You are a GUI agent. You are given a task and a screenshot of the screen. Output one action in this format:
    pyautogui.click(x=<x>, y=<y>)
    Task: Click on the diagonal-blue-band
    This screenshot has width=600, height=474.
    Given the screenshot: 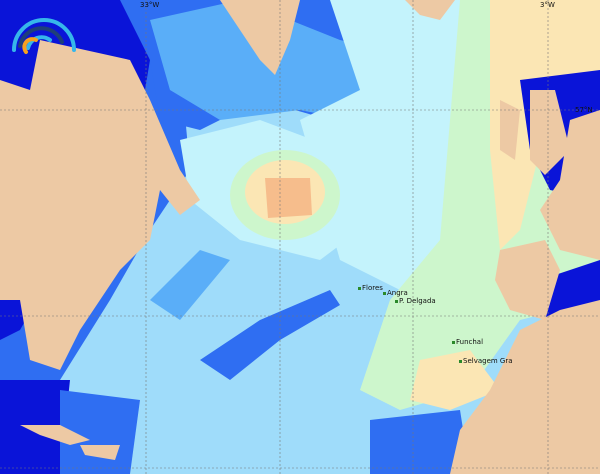 What is the action you would take?
    pyautogui.click(x=270, y=335)
    